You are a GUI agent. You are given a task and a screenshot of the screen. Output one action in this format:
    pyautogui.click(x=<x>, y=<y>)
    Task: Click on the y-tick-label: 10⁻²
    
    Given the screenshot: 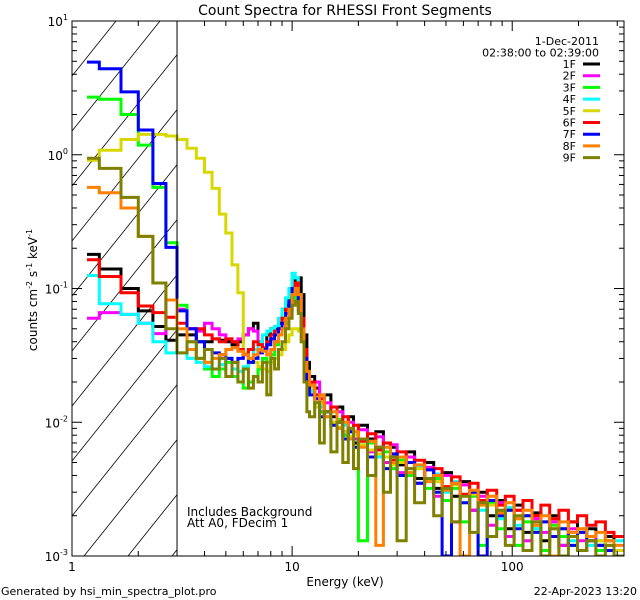 What is the action you would take?
    pyautogui.click(x=56, y=422)
    